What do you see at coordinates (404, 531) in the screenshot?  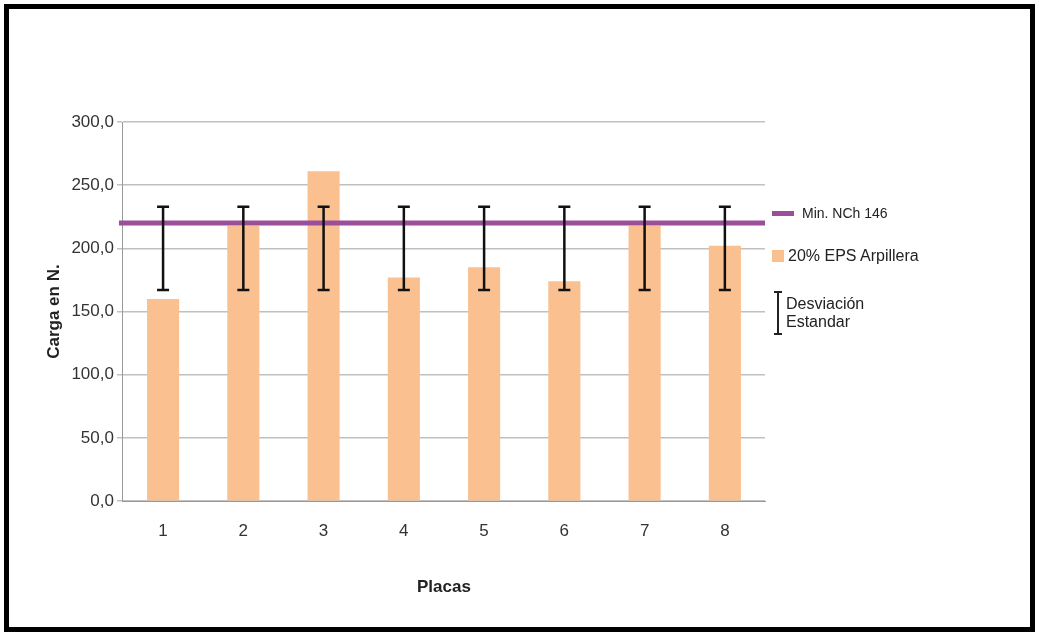 I see `x-tick-label: 4` at bounding box center [404, 531].